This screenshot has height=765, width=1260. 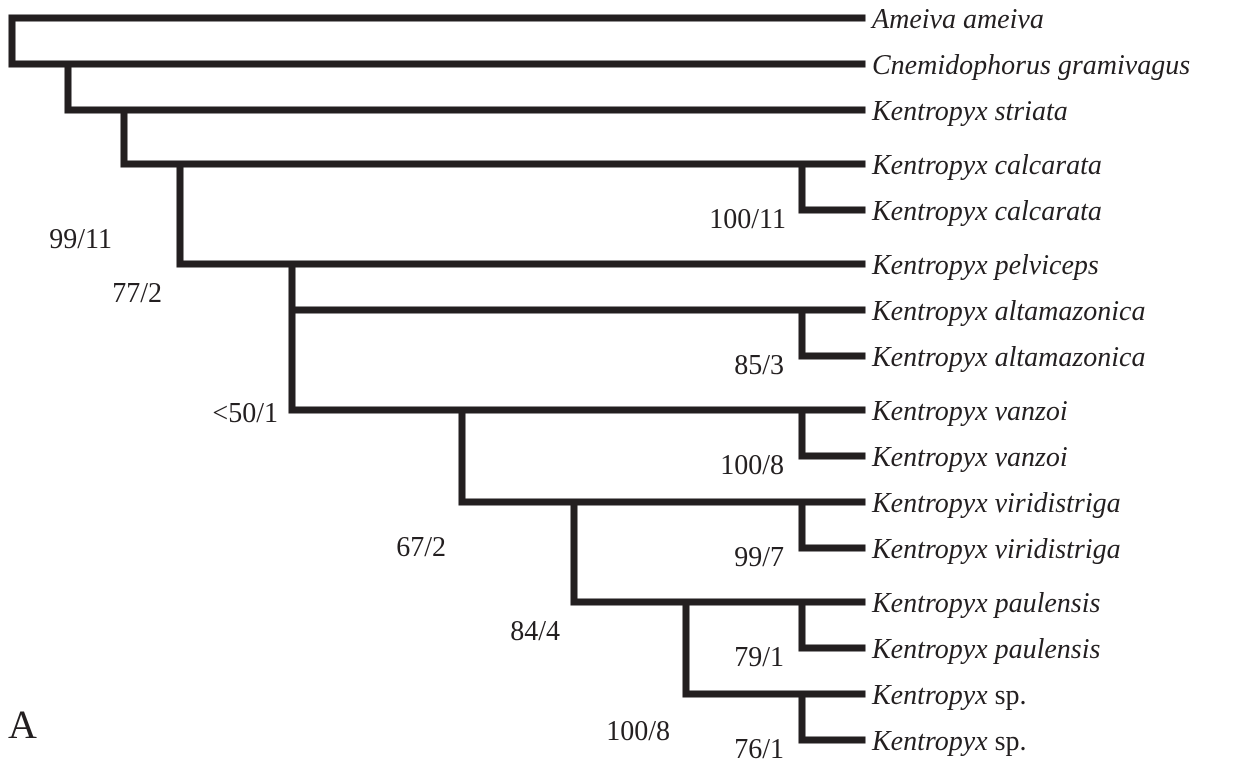 I want to click on support-value-viridistriga_clade: 84/4, so click(x=535, y=631).